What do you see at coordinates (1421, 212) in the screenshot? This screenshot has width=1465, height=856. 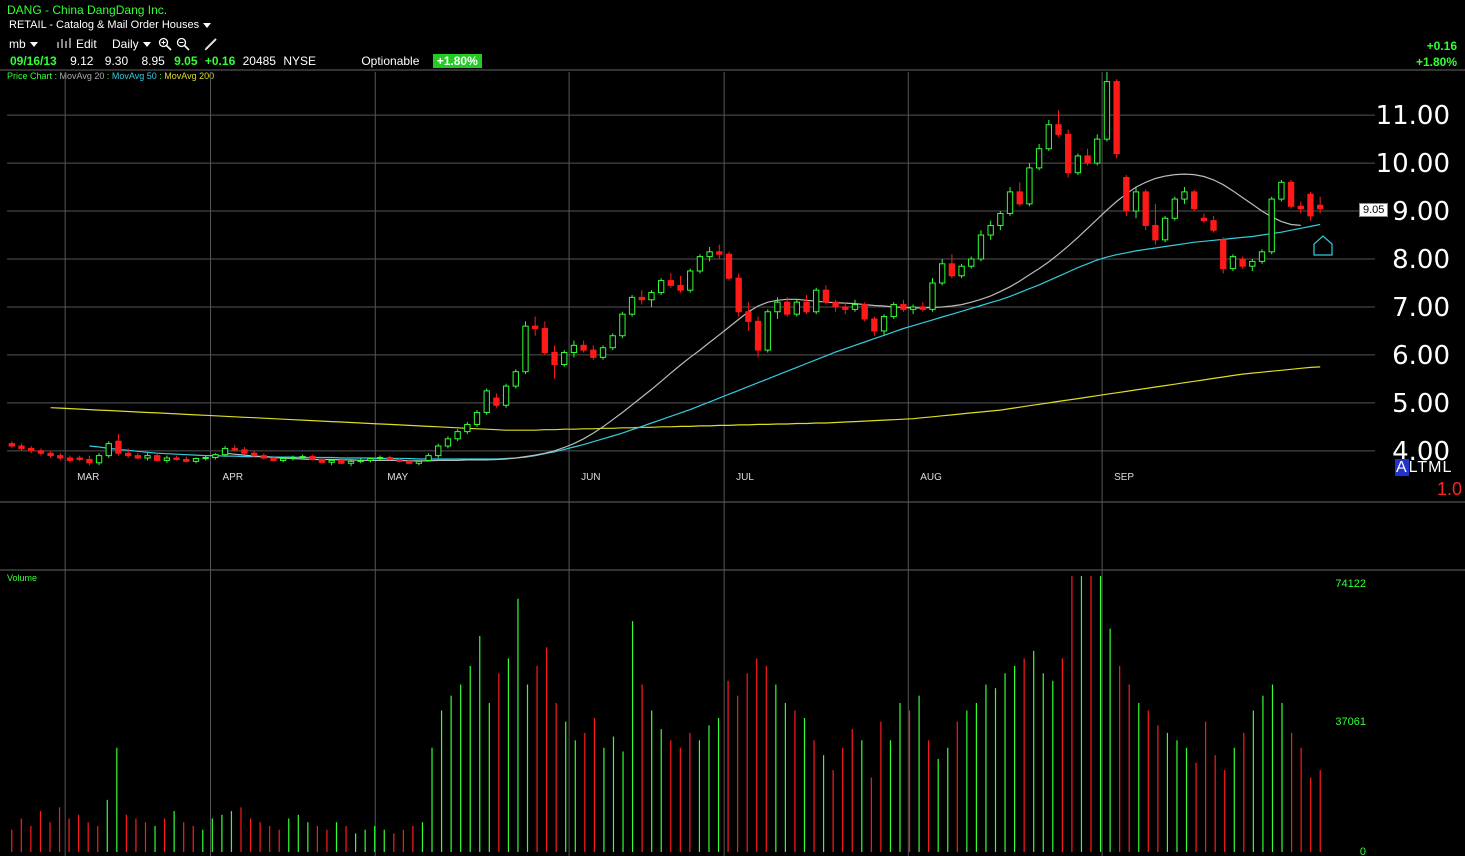 I see `price-tick-label: 9.00` at bounding box center [1421, 212].